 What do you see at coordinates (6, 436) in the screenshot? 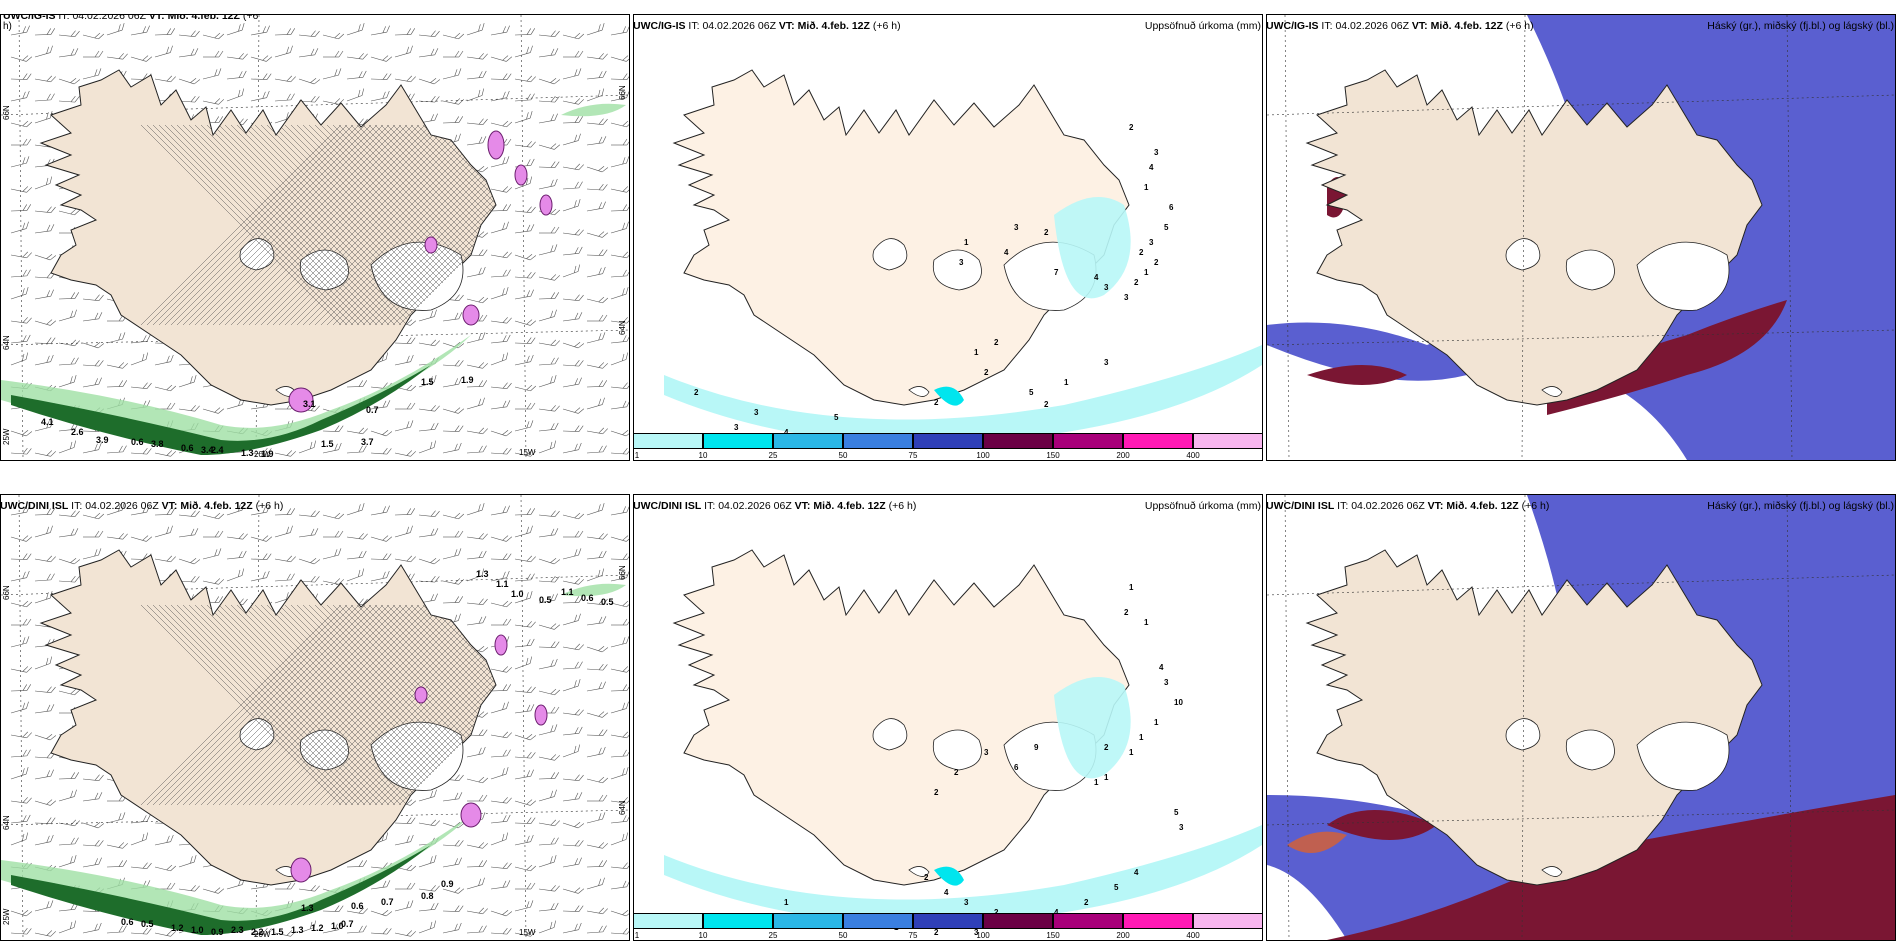
I see `lon-label-25w: 25W` at bounding box center [6, 436].